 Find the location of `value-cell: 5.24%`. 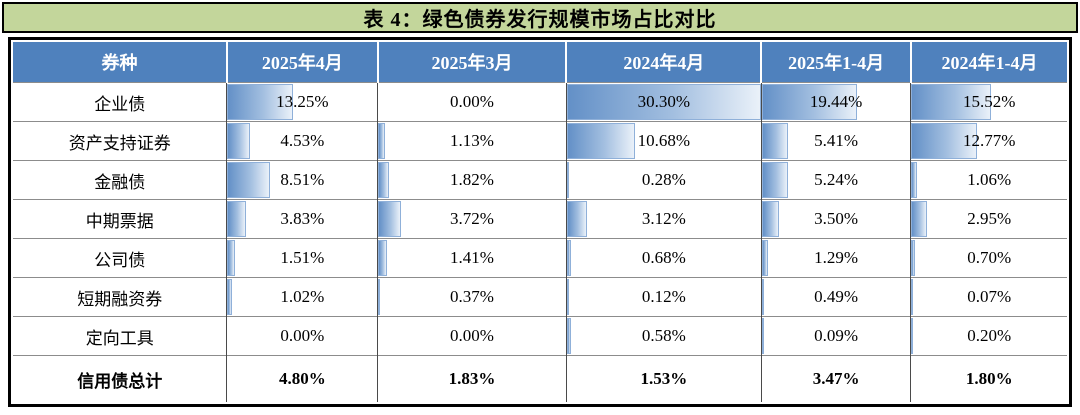

value-cell: 5.24% is located at coordinates (835, 180).